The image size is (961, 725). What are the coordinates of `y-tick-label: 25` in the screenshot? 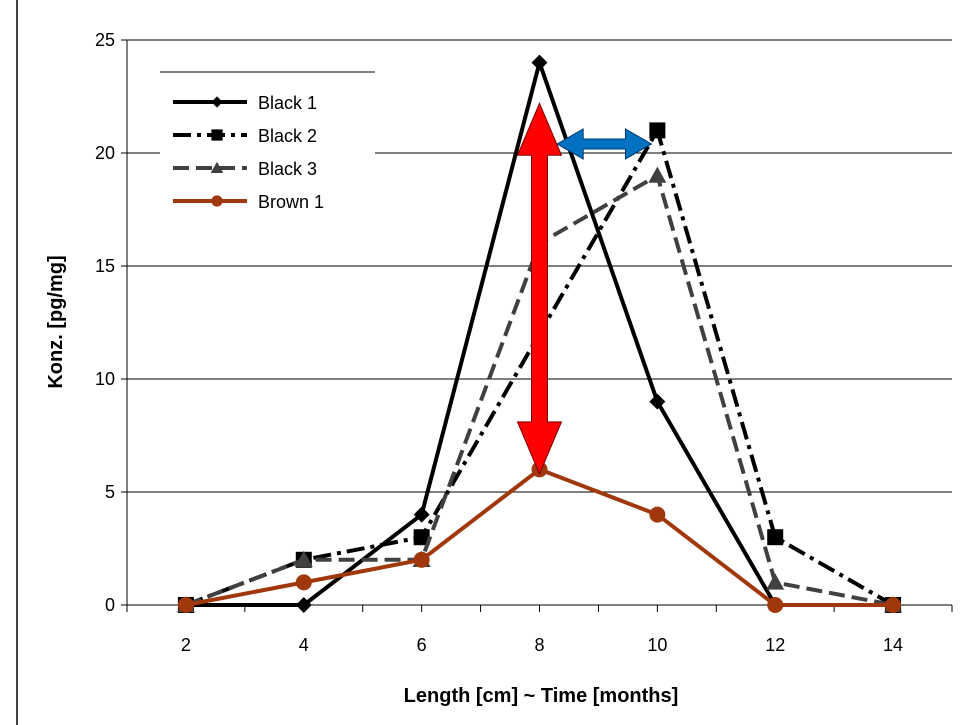 It's located at (105, 40).